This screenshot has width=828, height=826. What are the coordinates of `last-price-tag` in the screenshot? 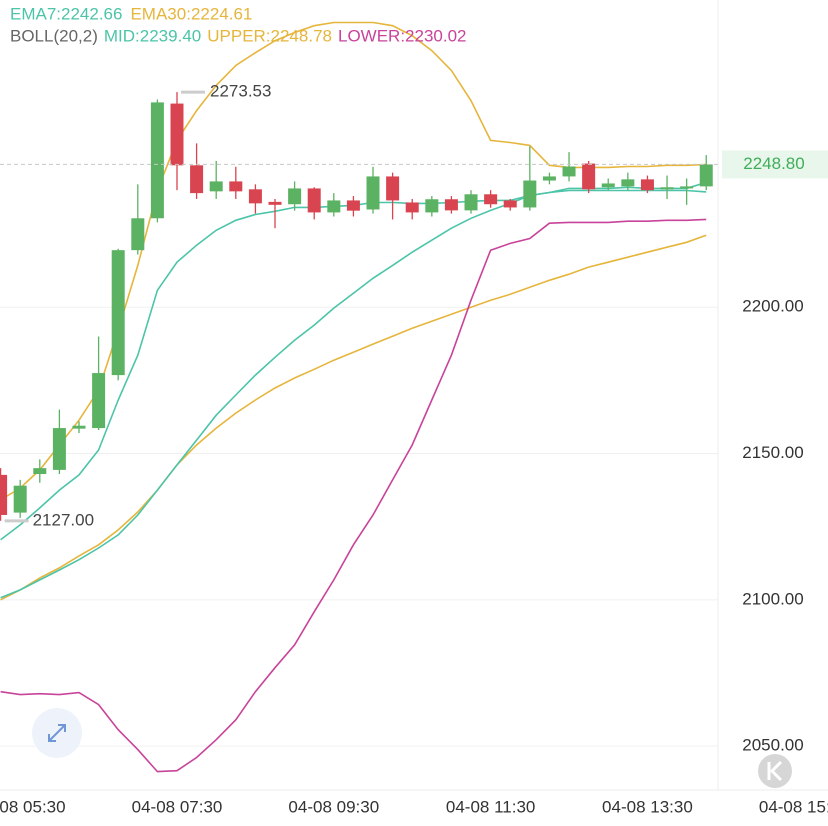 It's located at (775, 164).